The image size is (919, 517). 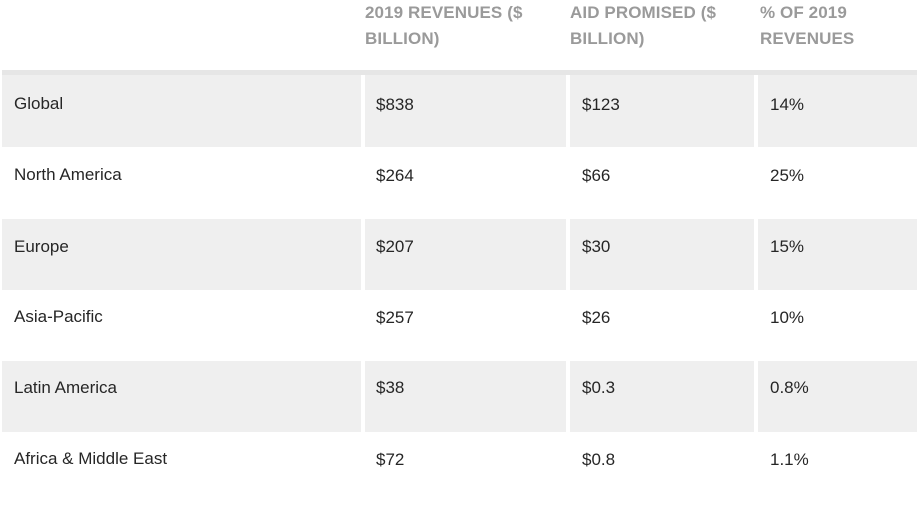 What do you see at coordinates (459, 254) in the screenshot?
I see `table-row: Europe $207 $30 15%` at bounding box center [459, 254].